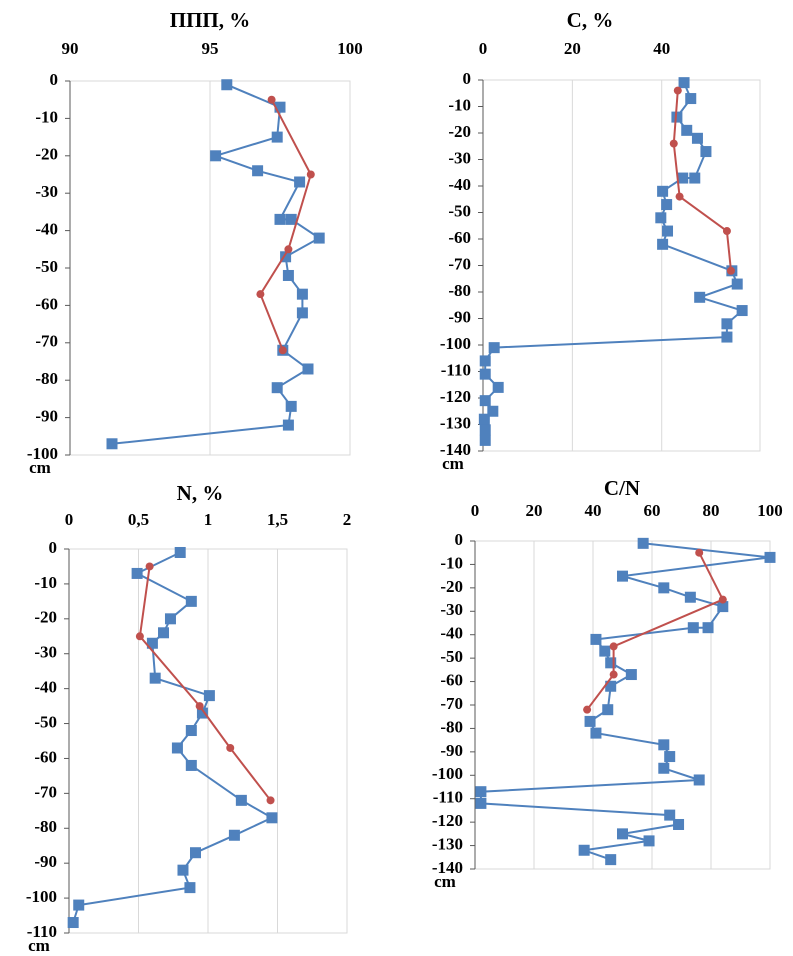 The image size is (793, 956). I want to click on x-tick-label: 80, so click(711, 510).